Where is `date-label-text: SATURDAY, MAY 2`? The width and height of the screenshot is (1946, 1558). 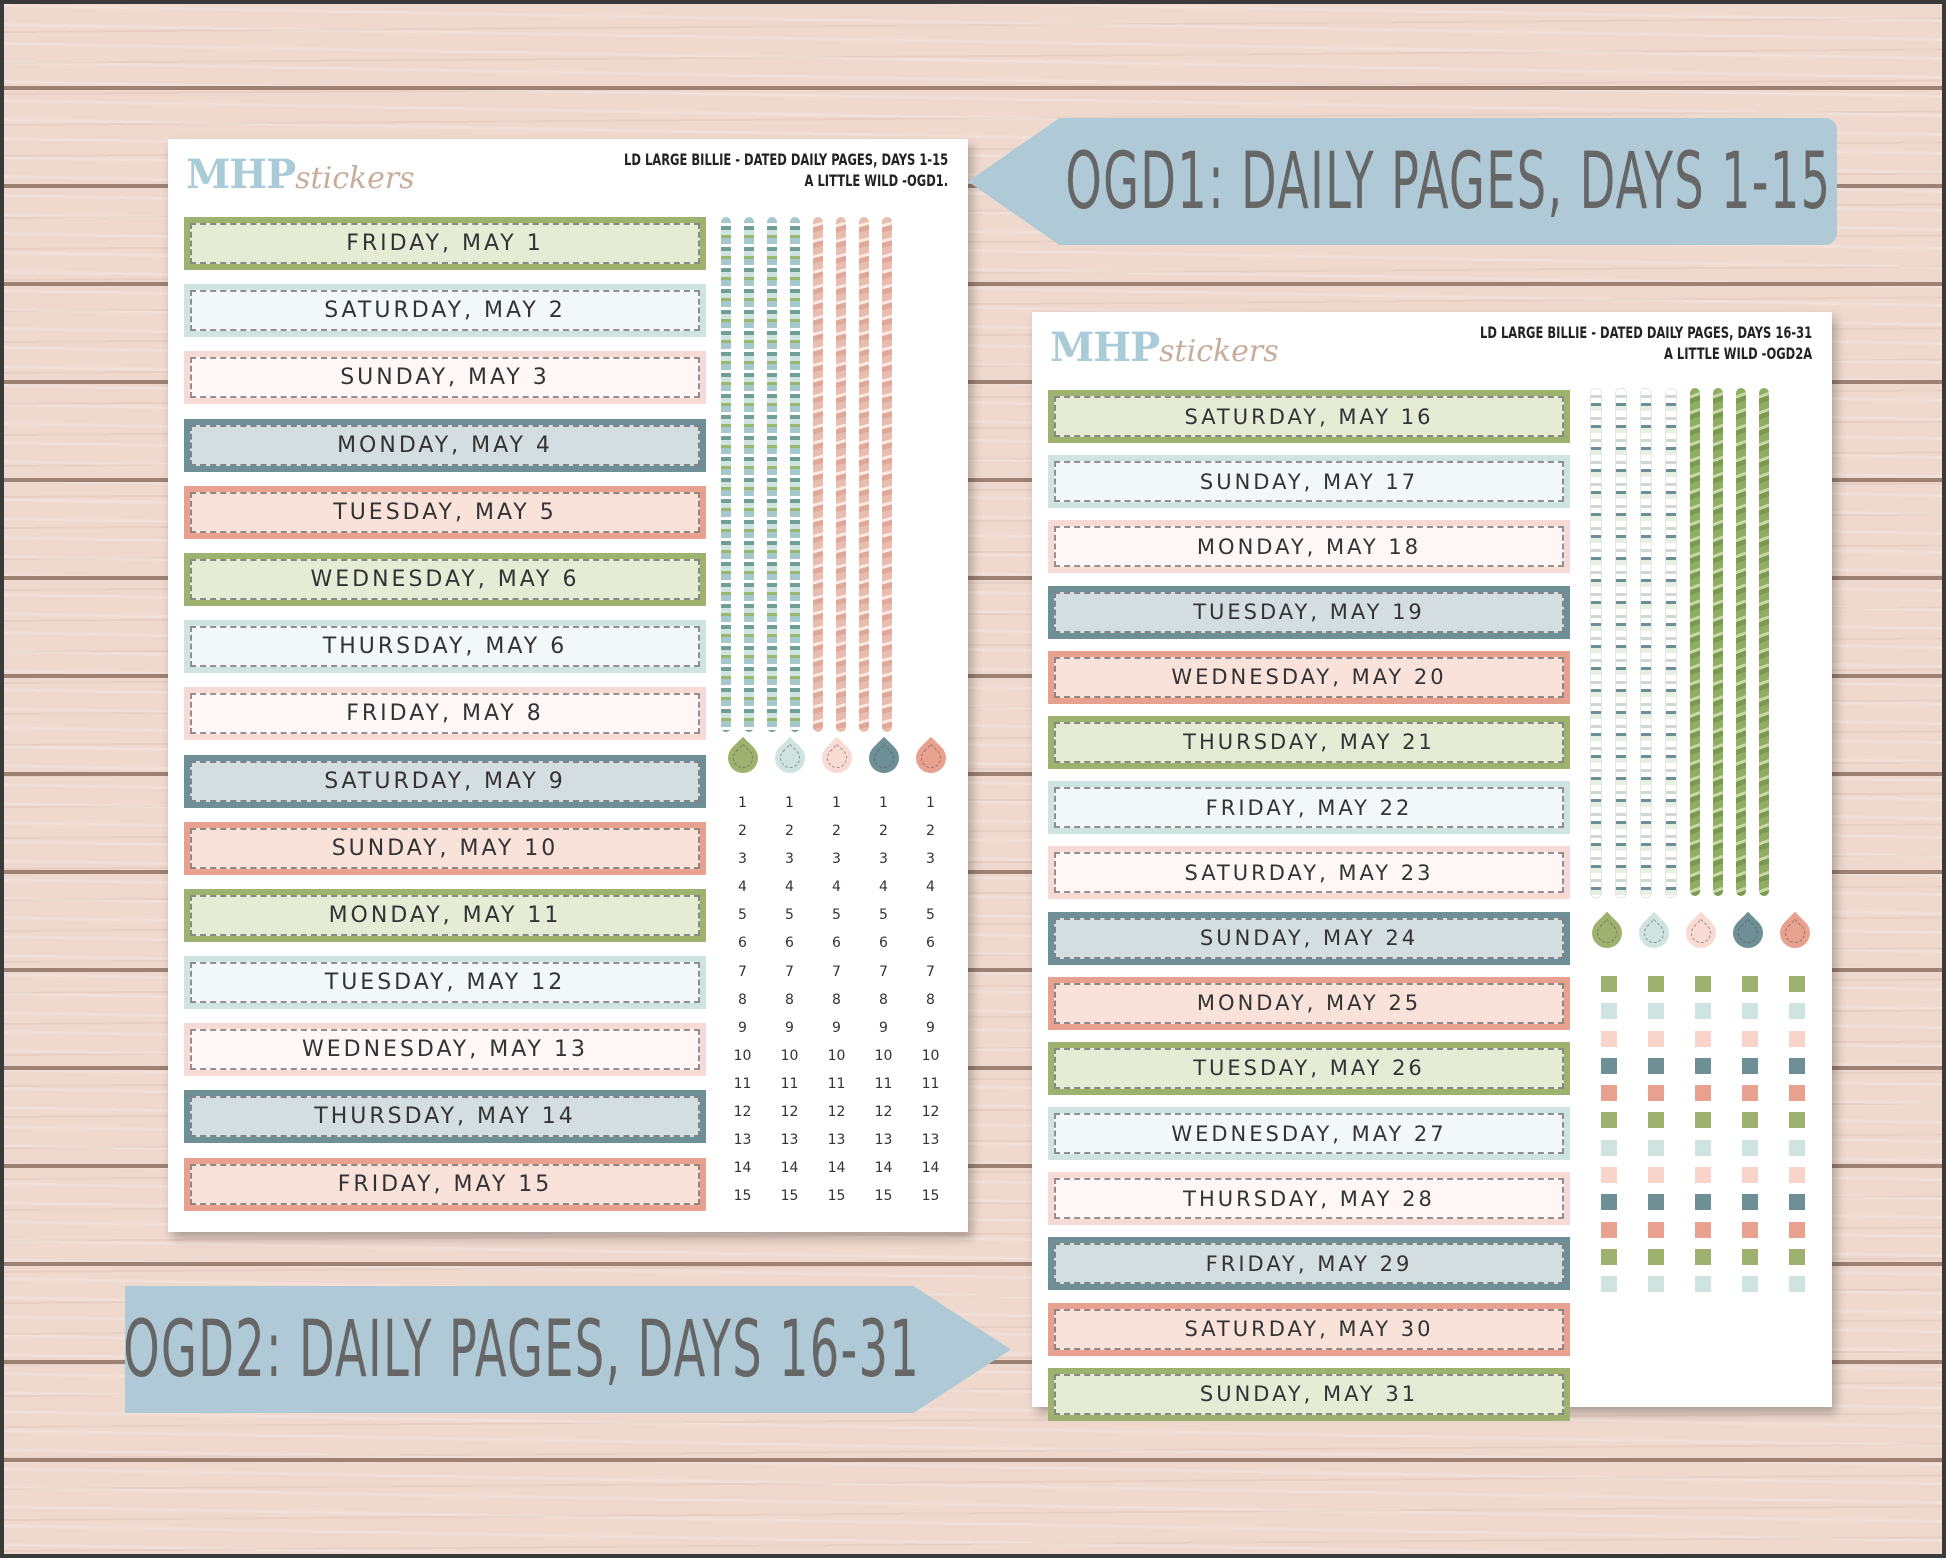
date-label-text: SATURDAY, MAY 2 is located at coordinates (445, 311).